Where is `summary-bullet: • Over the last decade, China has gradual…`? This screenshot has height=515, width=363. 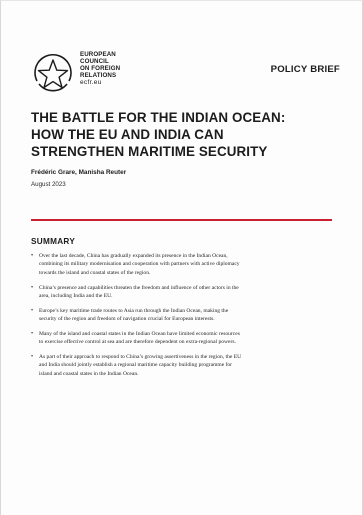 summary-bullet: • Over the last decade, China has gradual… is located at coordinates (182, 264).